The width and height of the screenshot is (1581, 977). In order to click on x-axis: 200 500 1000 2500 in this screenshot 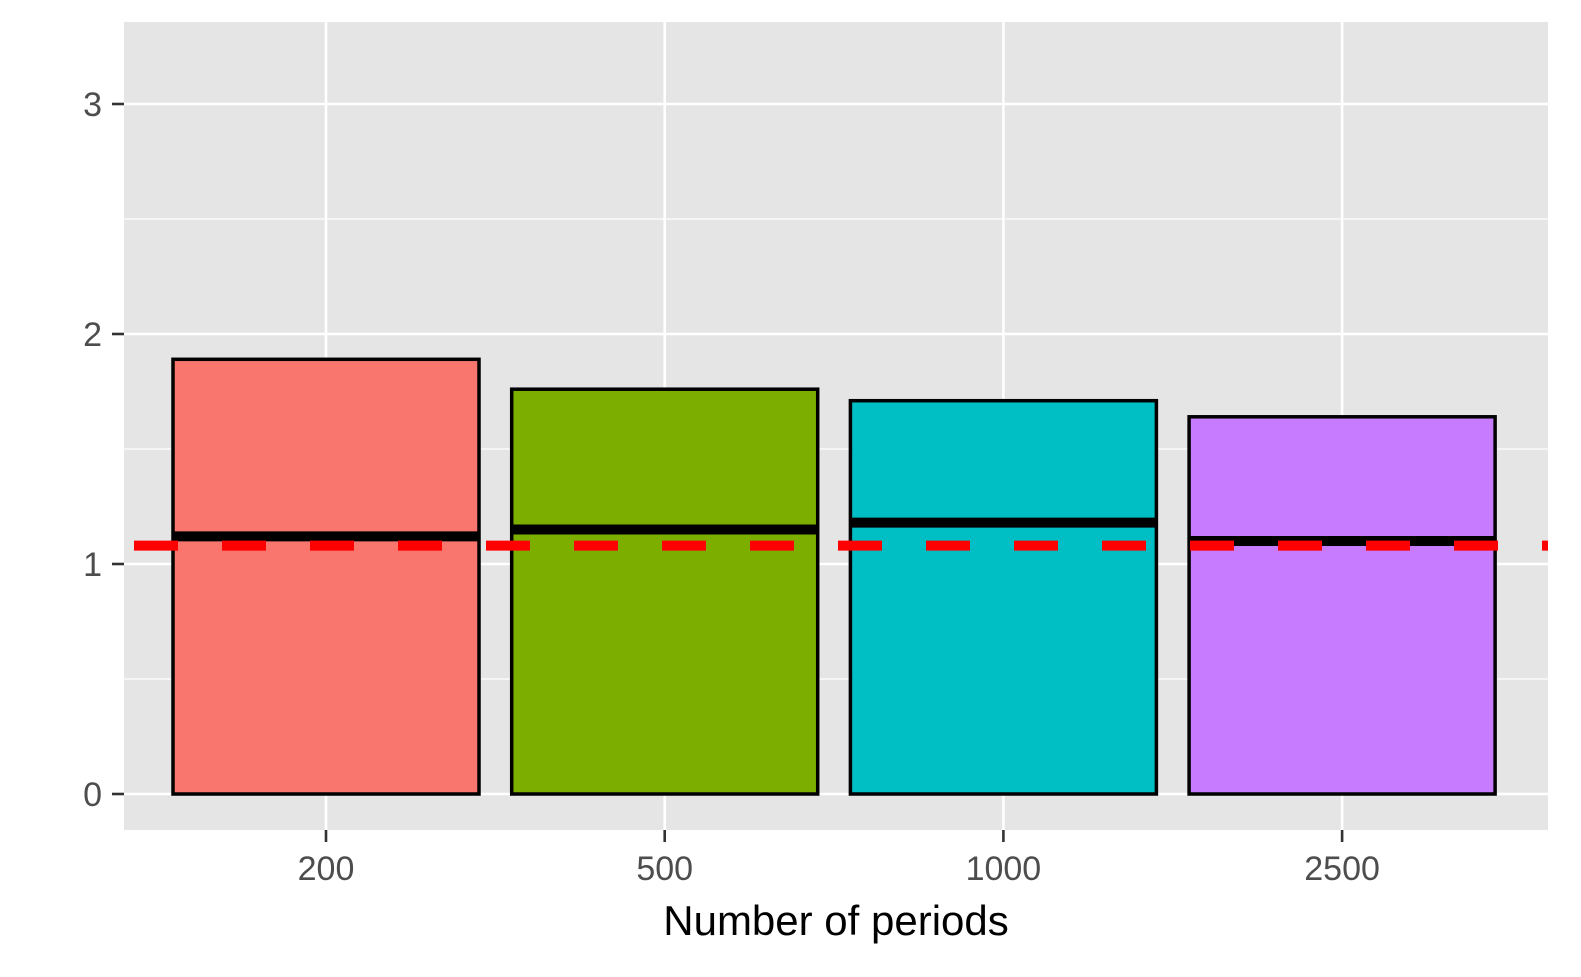, I will do `click(839, 859)`.